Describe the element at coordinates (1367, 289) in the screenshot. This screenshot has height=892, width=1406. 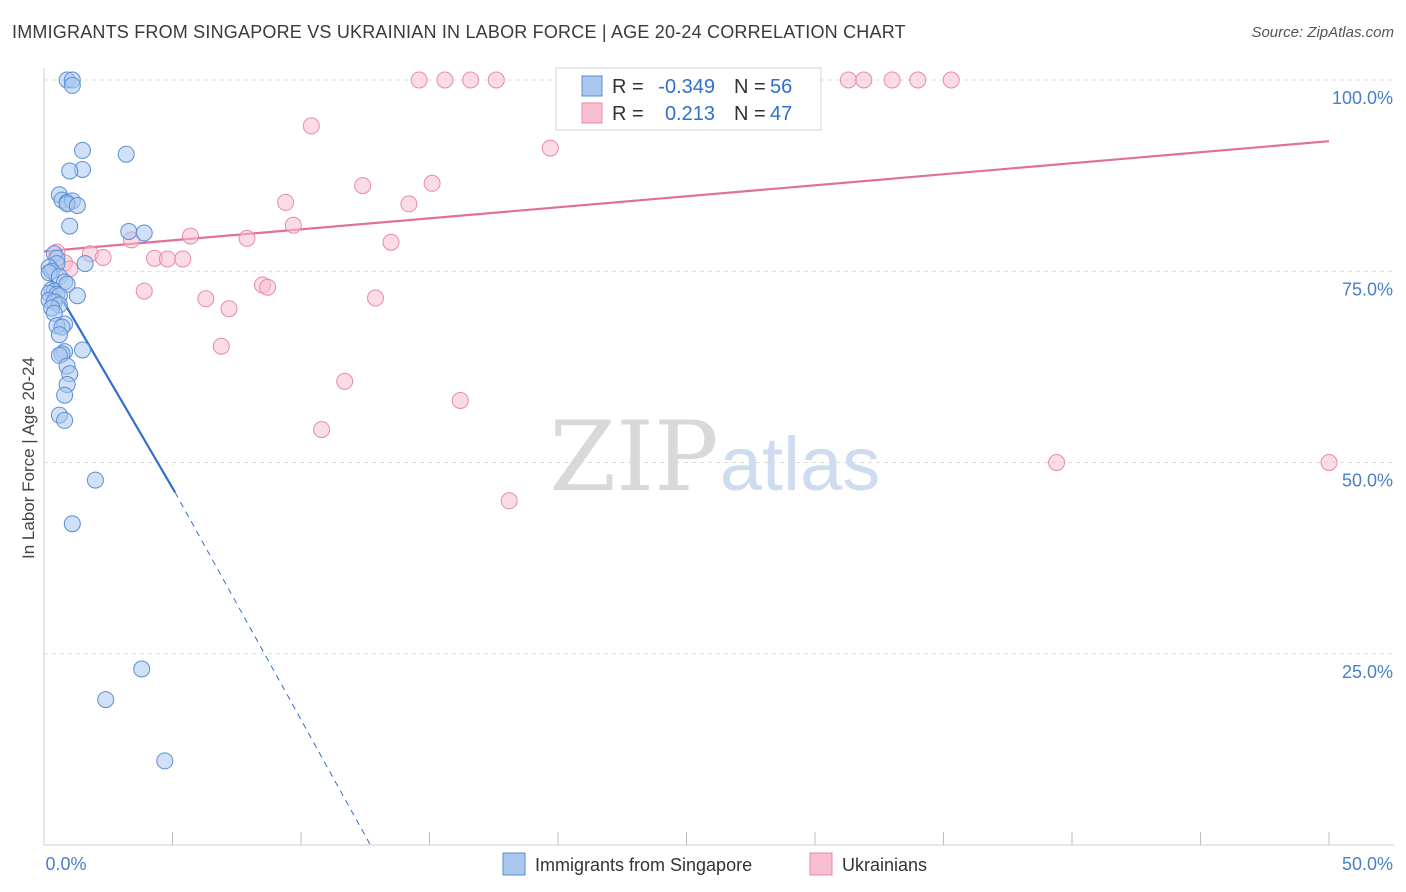
I see `y-tick-label: 75.0%` at that location.